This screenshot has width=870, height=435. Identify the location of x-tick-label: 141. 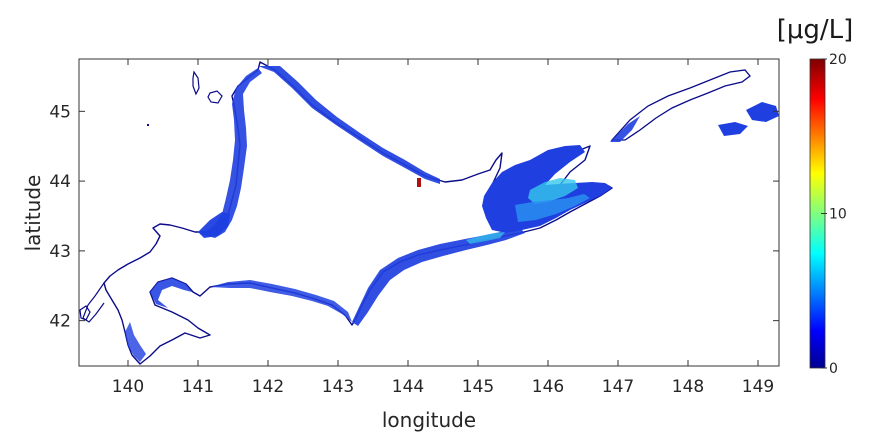
(198, 387).